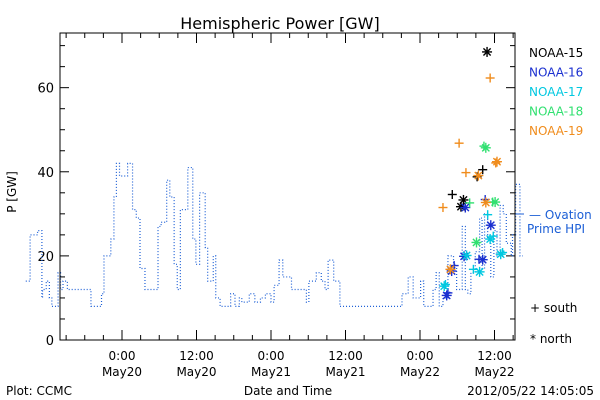 The height and width of the screenshot is (400, 600). Describe the element at coordinates (530, 391) in the screenshot. I see `plot-timestamp: 2012/05/22 14:05:05` at that location.